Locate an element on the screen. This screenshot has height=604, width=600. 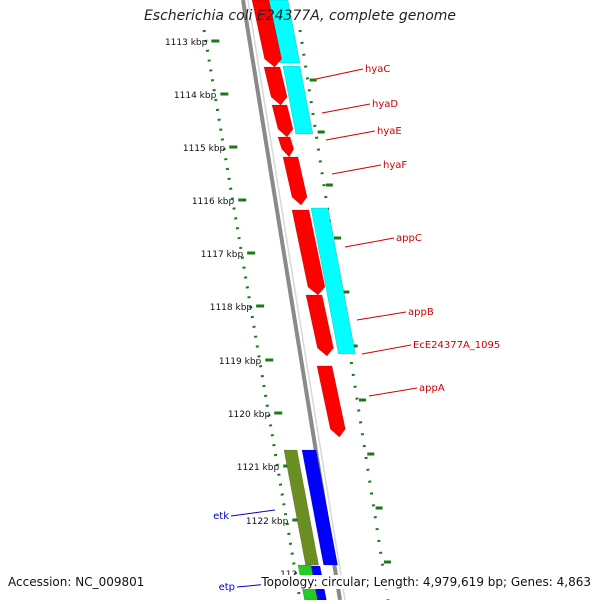
scale-label: 1114 kbp is located at coordinates (195, 96).